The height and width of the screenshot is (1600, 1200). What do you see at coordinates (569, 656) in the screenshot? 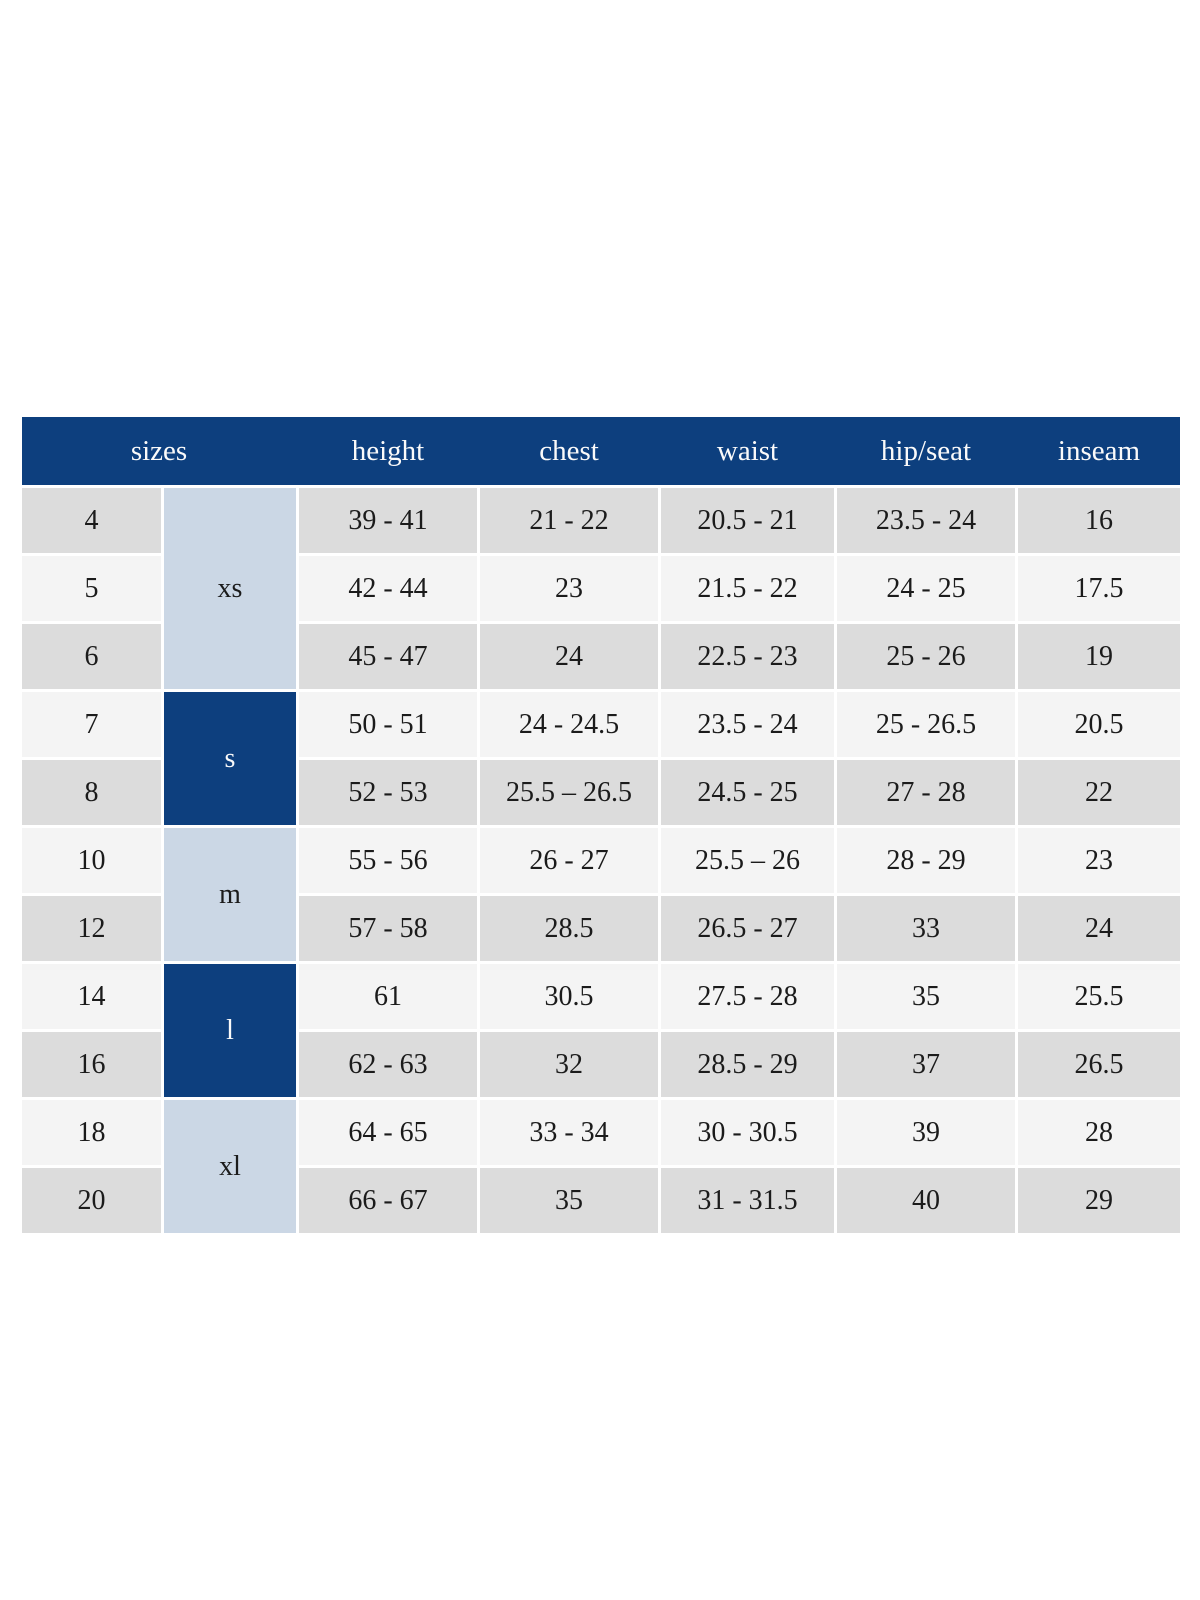
I see `chest-cell: 24` at bounding box center [569, 656].